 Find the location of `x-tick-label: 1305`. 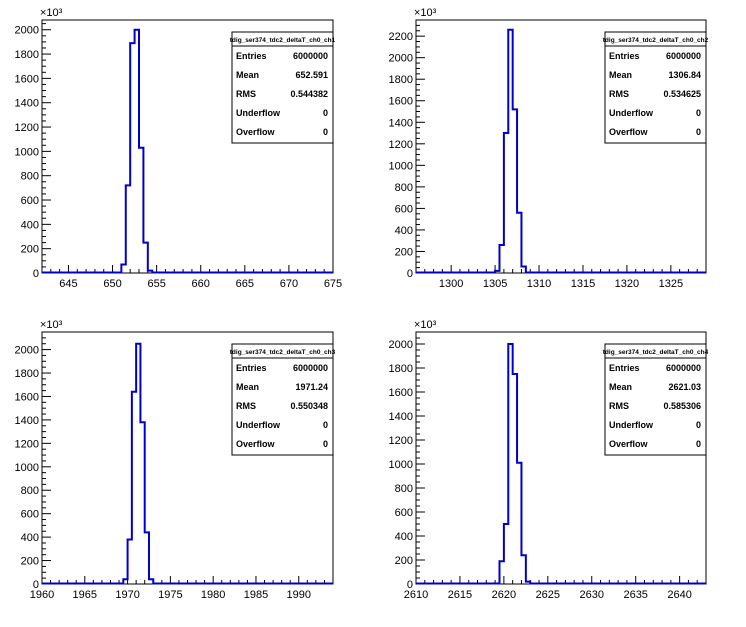

x-tick-label: 1305 is located at coordinates (495, 284).